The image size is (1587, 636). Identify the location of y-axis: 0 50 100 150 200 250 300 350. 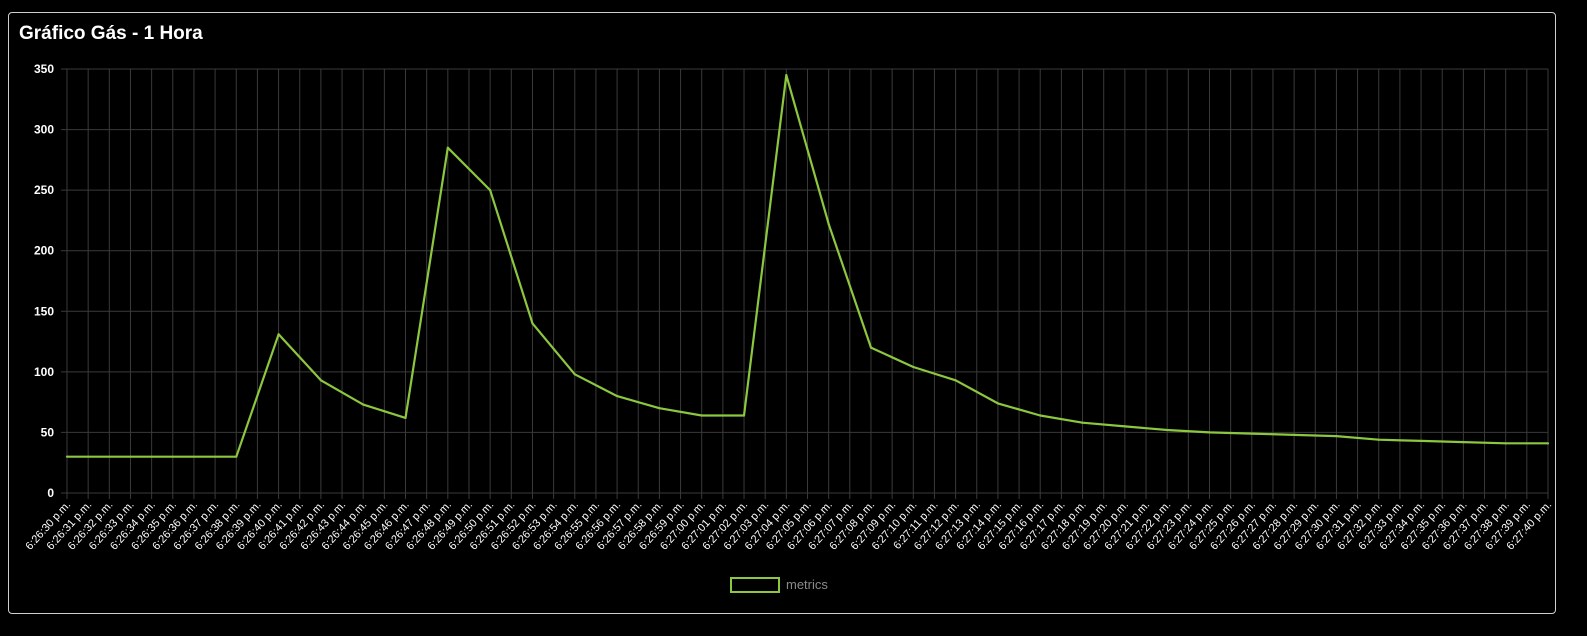
(44, 281).